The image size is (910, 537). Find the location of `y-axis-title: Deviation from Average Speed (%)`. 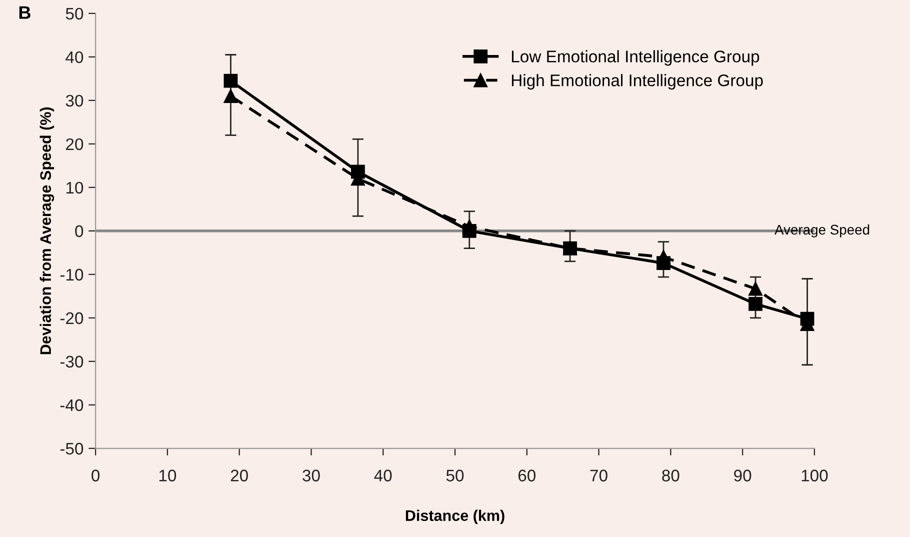

y-axis-title: Deviation from Average Speed (%) is located at coordinates (47, 230).